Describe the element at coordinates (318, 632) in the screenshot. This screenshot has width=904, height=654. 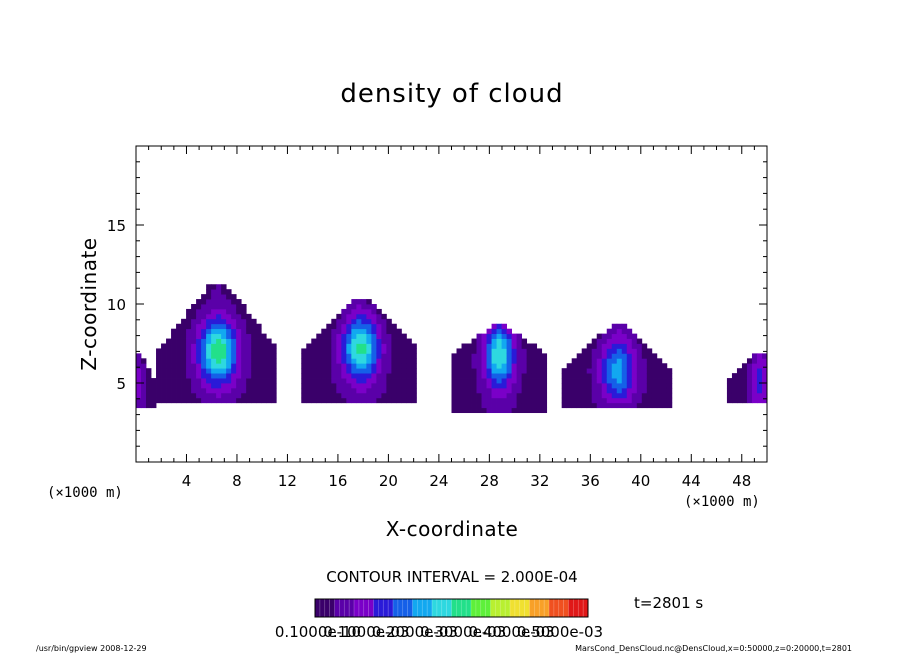
I see `colorbar-tick-label: 0.1000e-10` at that location.